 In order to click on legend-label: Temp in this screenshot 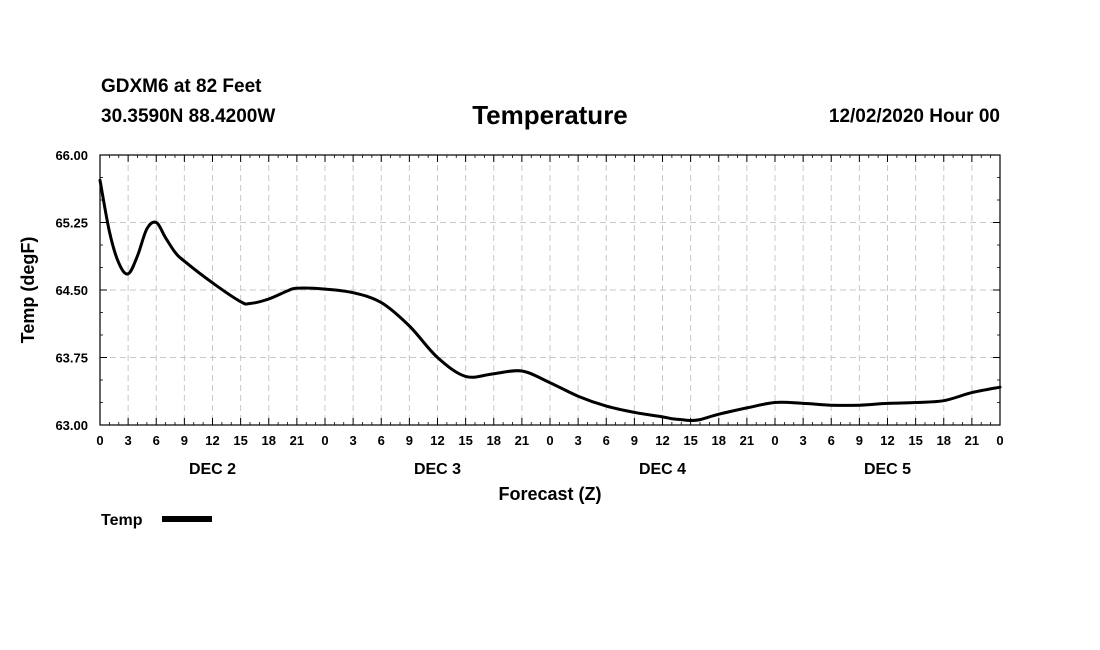, I will do `click(122, 520)`.